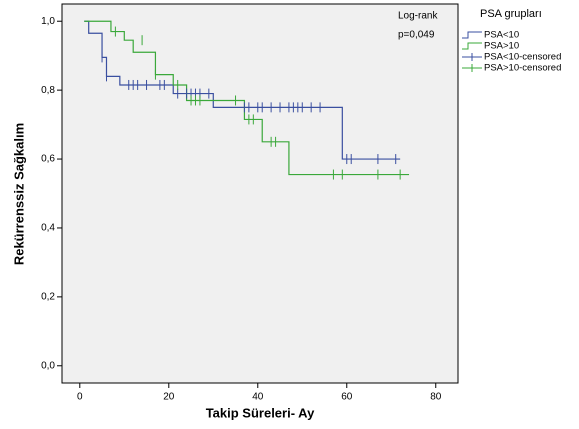  What do you see at coordinates (511, 14) in the screenshot?
I see `legend-title: PSA grupları` at bounding box center [511, 14].